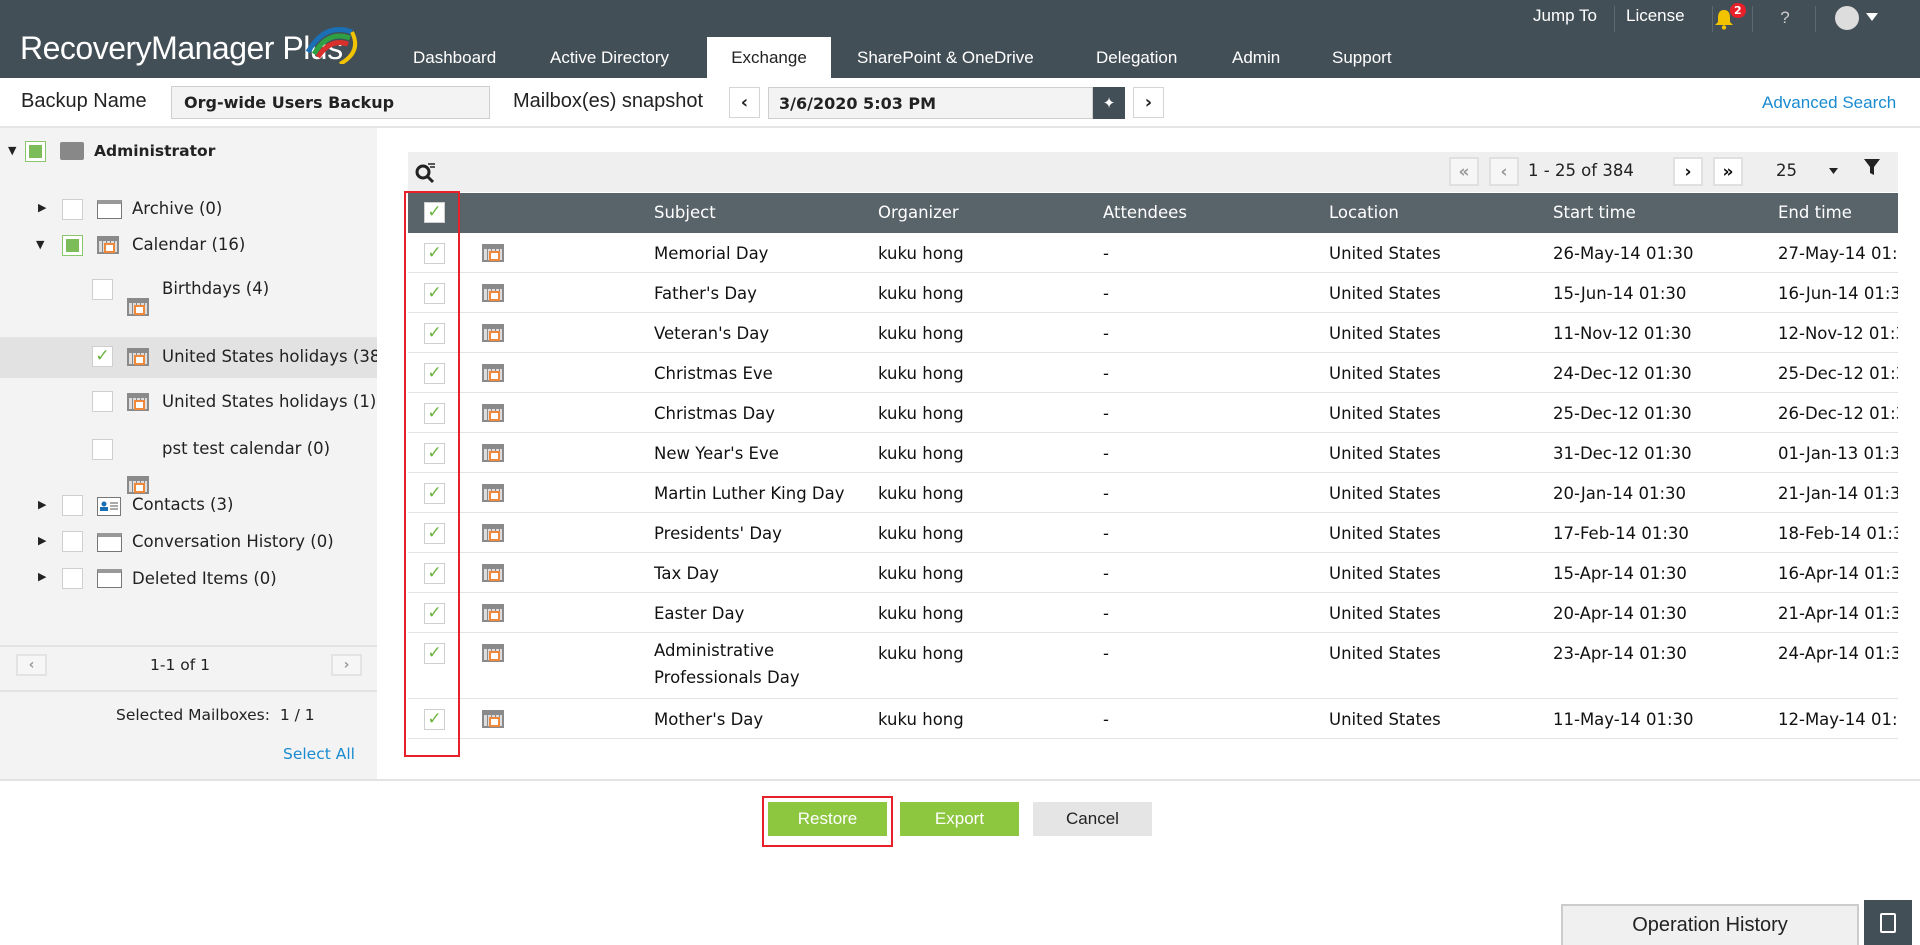 The width and height of the screenshot is (1920, 945). What do you see at coordinates (769, 57) in the screenshot?
I see `tab-exchange: Exchange` at bounding box center [769, 57].